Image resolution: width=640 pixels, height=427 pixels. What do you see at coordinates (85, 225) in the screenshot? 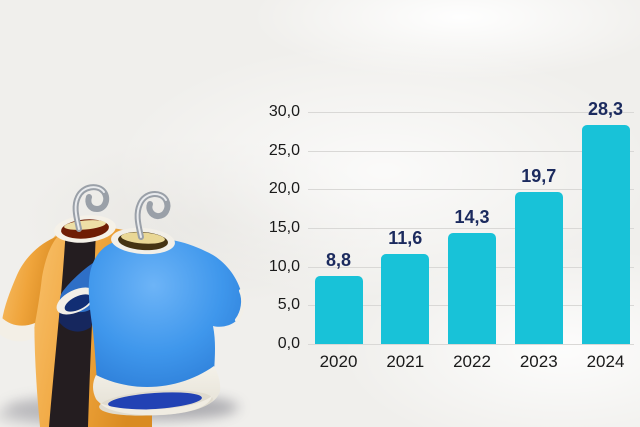
I see `orange-hanger-bar` at bounding box center [85, 225].